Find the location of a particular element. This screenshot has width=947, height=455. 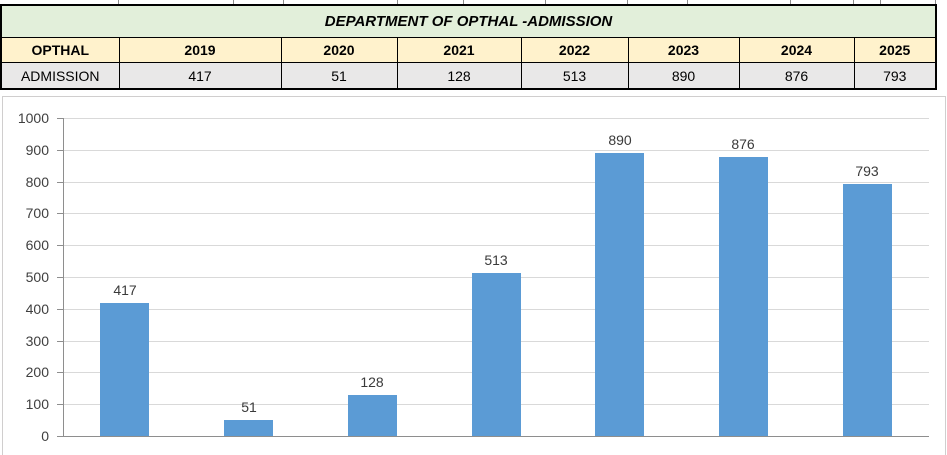

value-cell-2021: 128 is located at coordinates (459, 76).